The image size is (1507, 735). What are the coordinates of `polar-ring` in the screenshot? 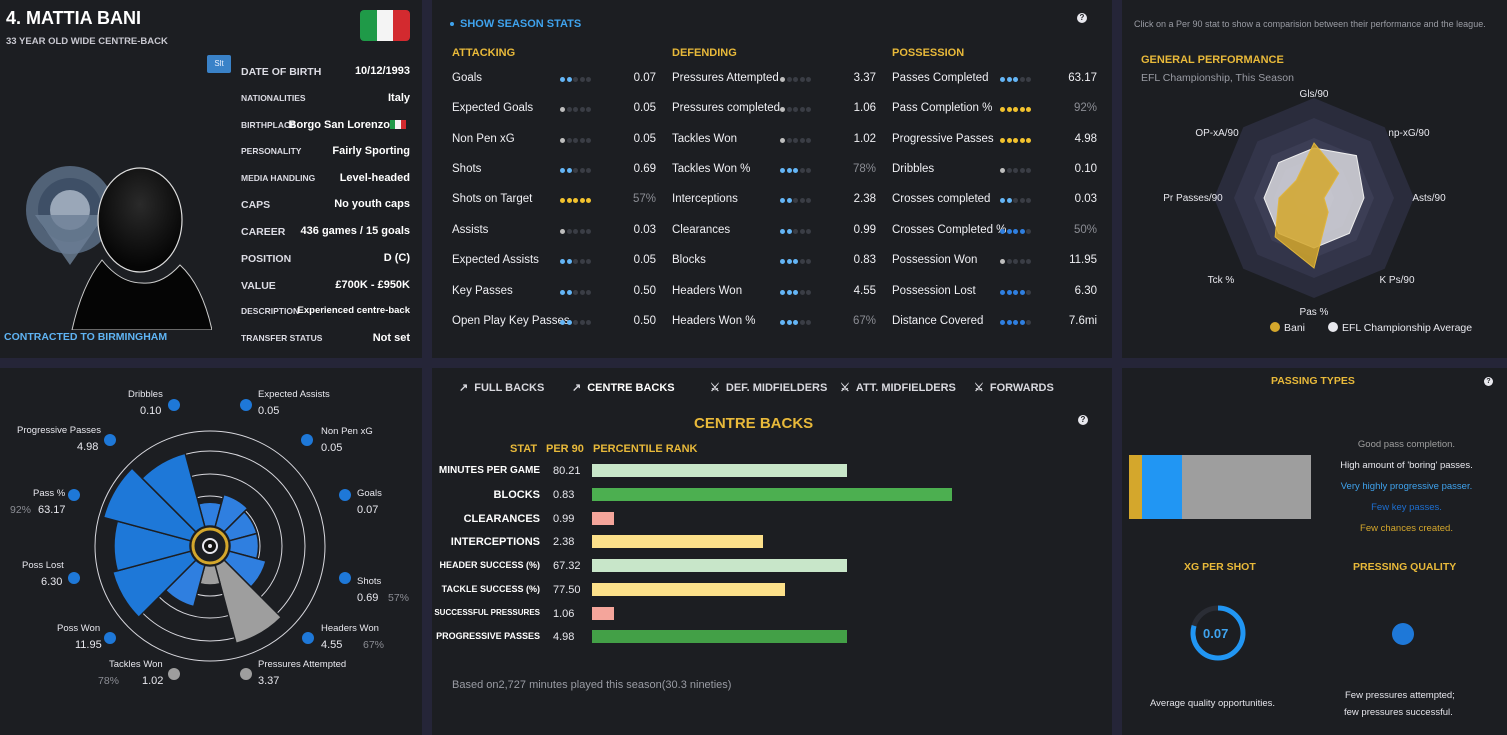 It's located at (210, 546).